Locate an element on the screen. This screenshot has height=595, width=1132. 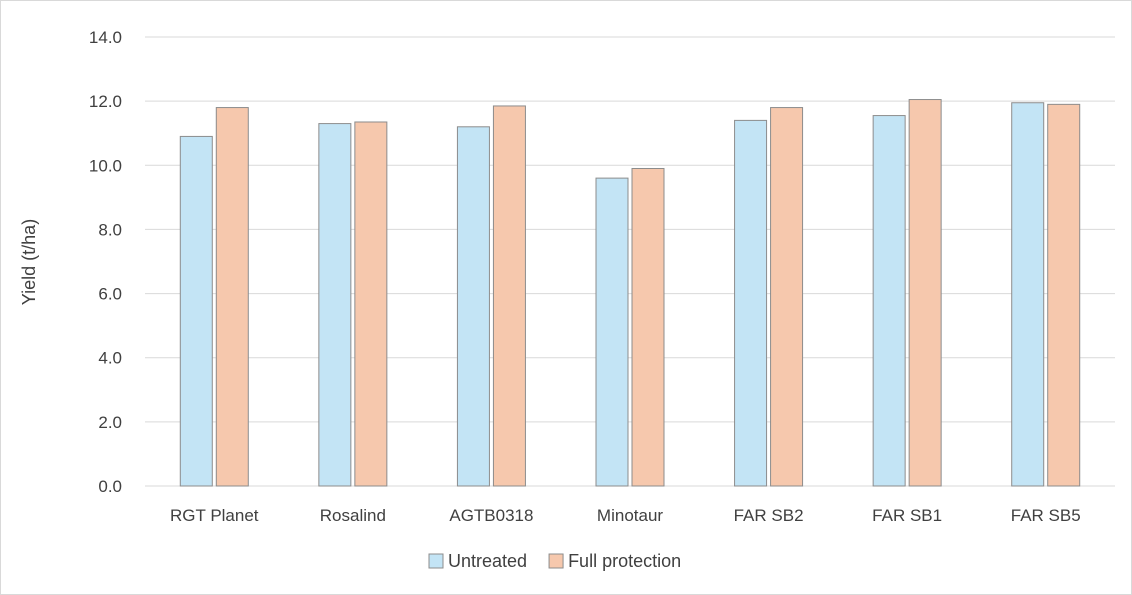
y-tick-label: 8.0 is located at coordinates (110, 229).